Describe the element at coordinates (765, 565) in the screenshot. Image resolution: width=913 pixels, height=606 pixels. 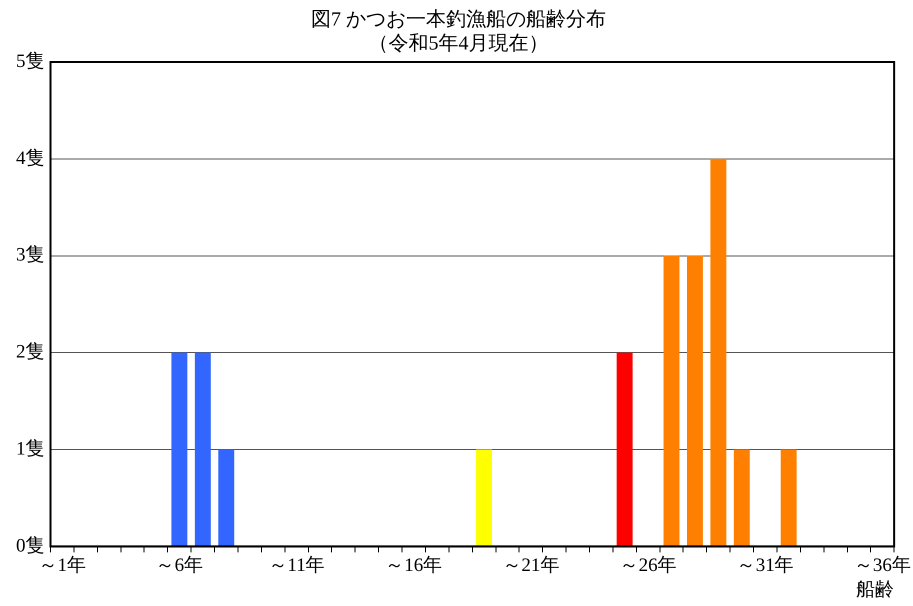
I see `x-tick-label: ～31年` at that location.